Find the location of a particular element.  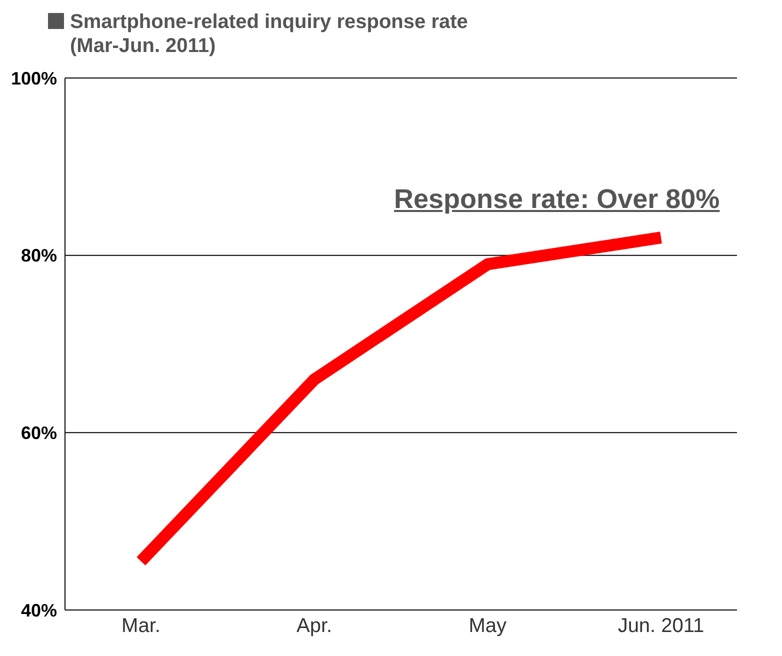

x-tick-label: Apr. is located at coordinates (314, 626).